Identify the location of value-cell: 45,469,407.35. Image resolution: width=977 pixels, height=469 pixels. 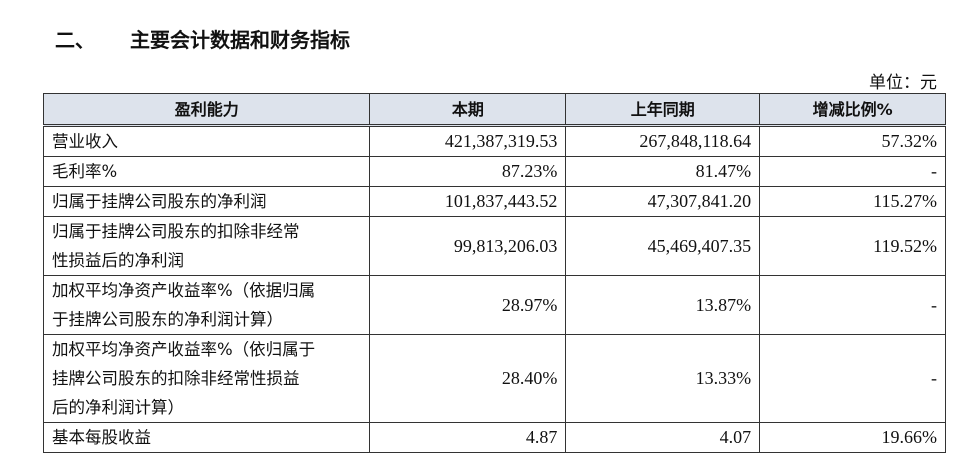
(663, 246).